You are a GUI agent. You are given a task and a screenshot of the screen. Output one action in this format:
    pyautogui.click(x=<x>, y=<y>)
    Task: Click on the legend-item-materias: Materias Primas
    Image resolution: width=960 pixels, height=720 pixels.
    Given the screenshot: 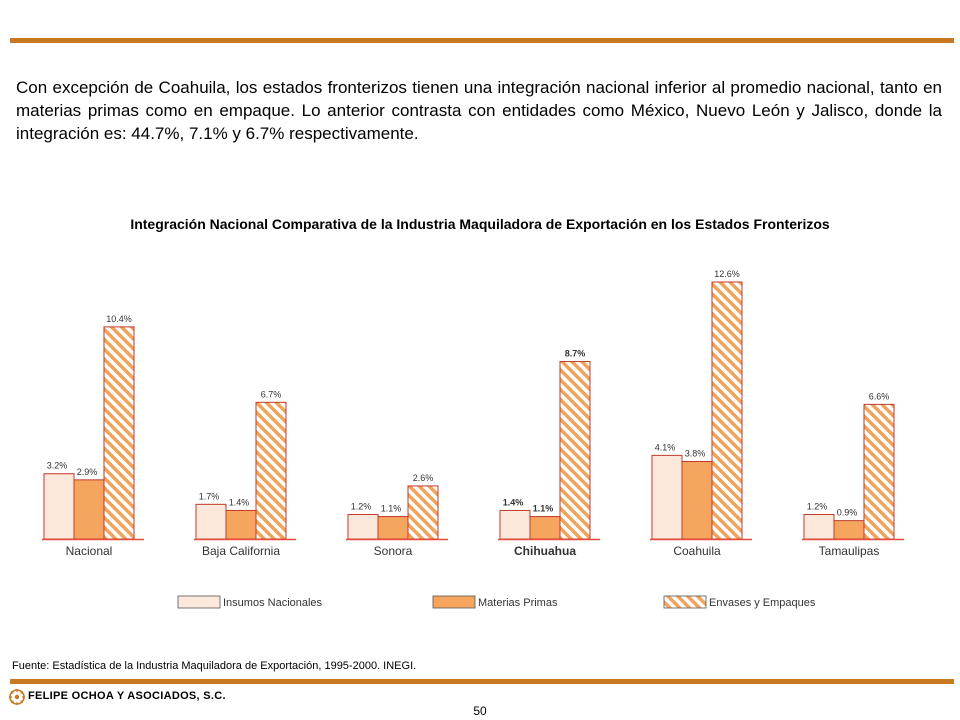 What is the action you would take?
    pyautogui.click(x=495, y=602)
    